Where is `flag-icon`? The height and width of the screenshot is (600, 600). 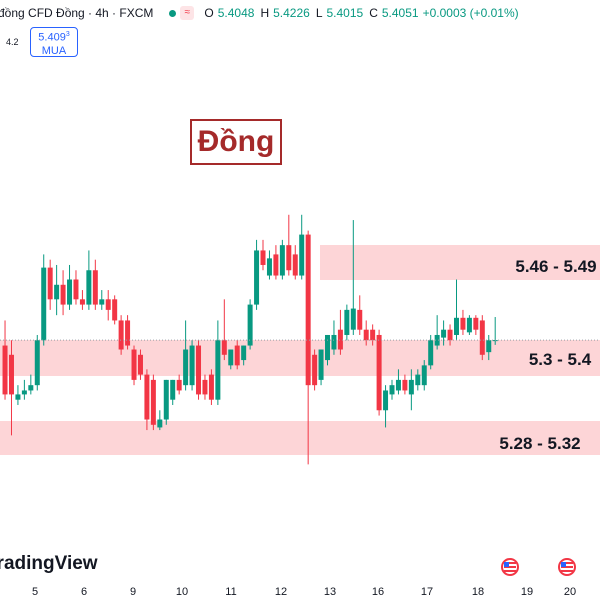 flag-icon is located at coordinates (567, 567).